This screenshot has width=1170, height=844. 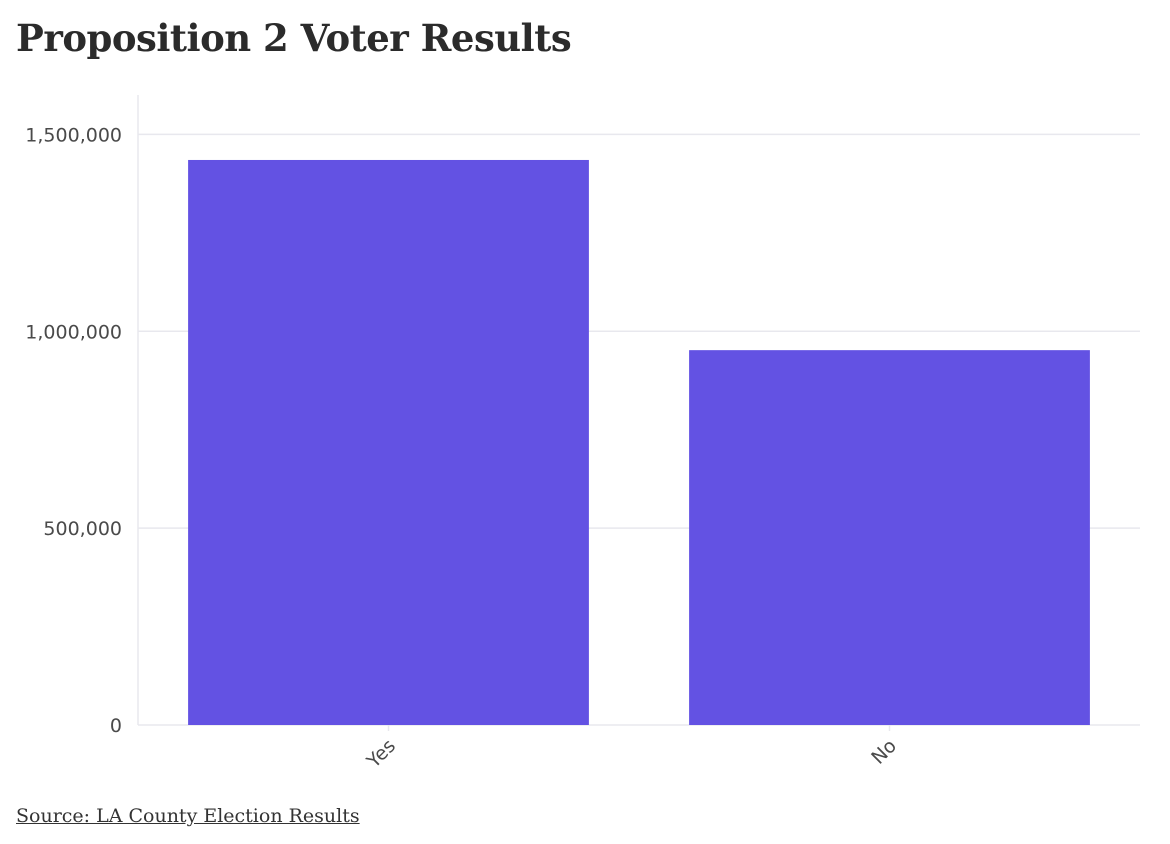 What do you see at coordinates (73, 135) in the screenshot?
I see `y-tick-label: 1,500,000` at bounding box center [73, 135].